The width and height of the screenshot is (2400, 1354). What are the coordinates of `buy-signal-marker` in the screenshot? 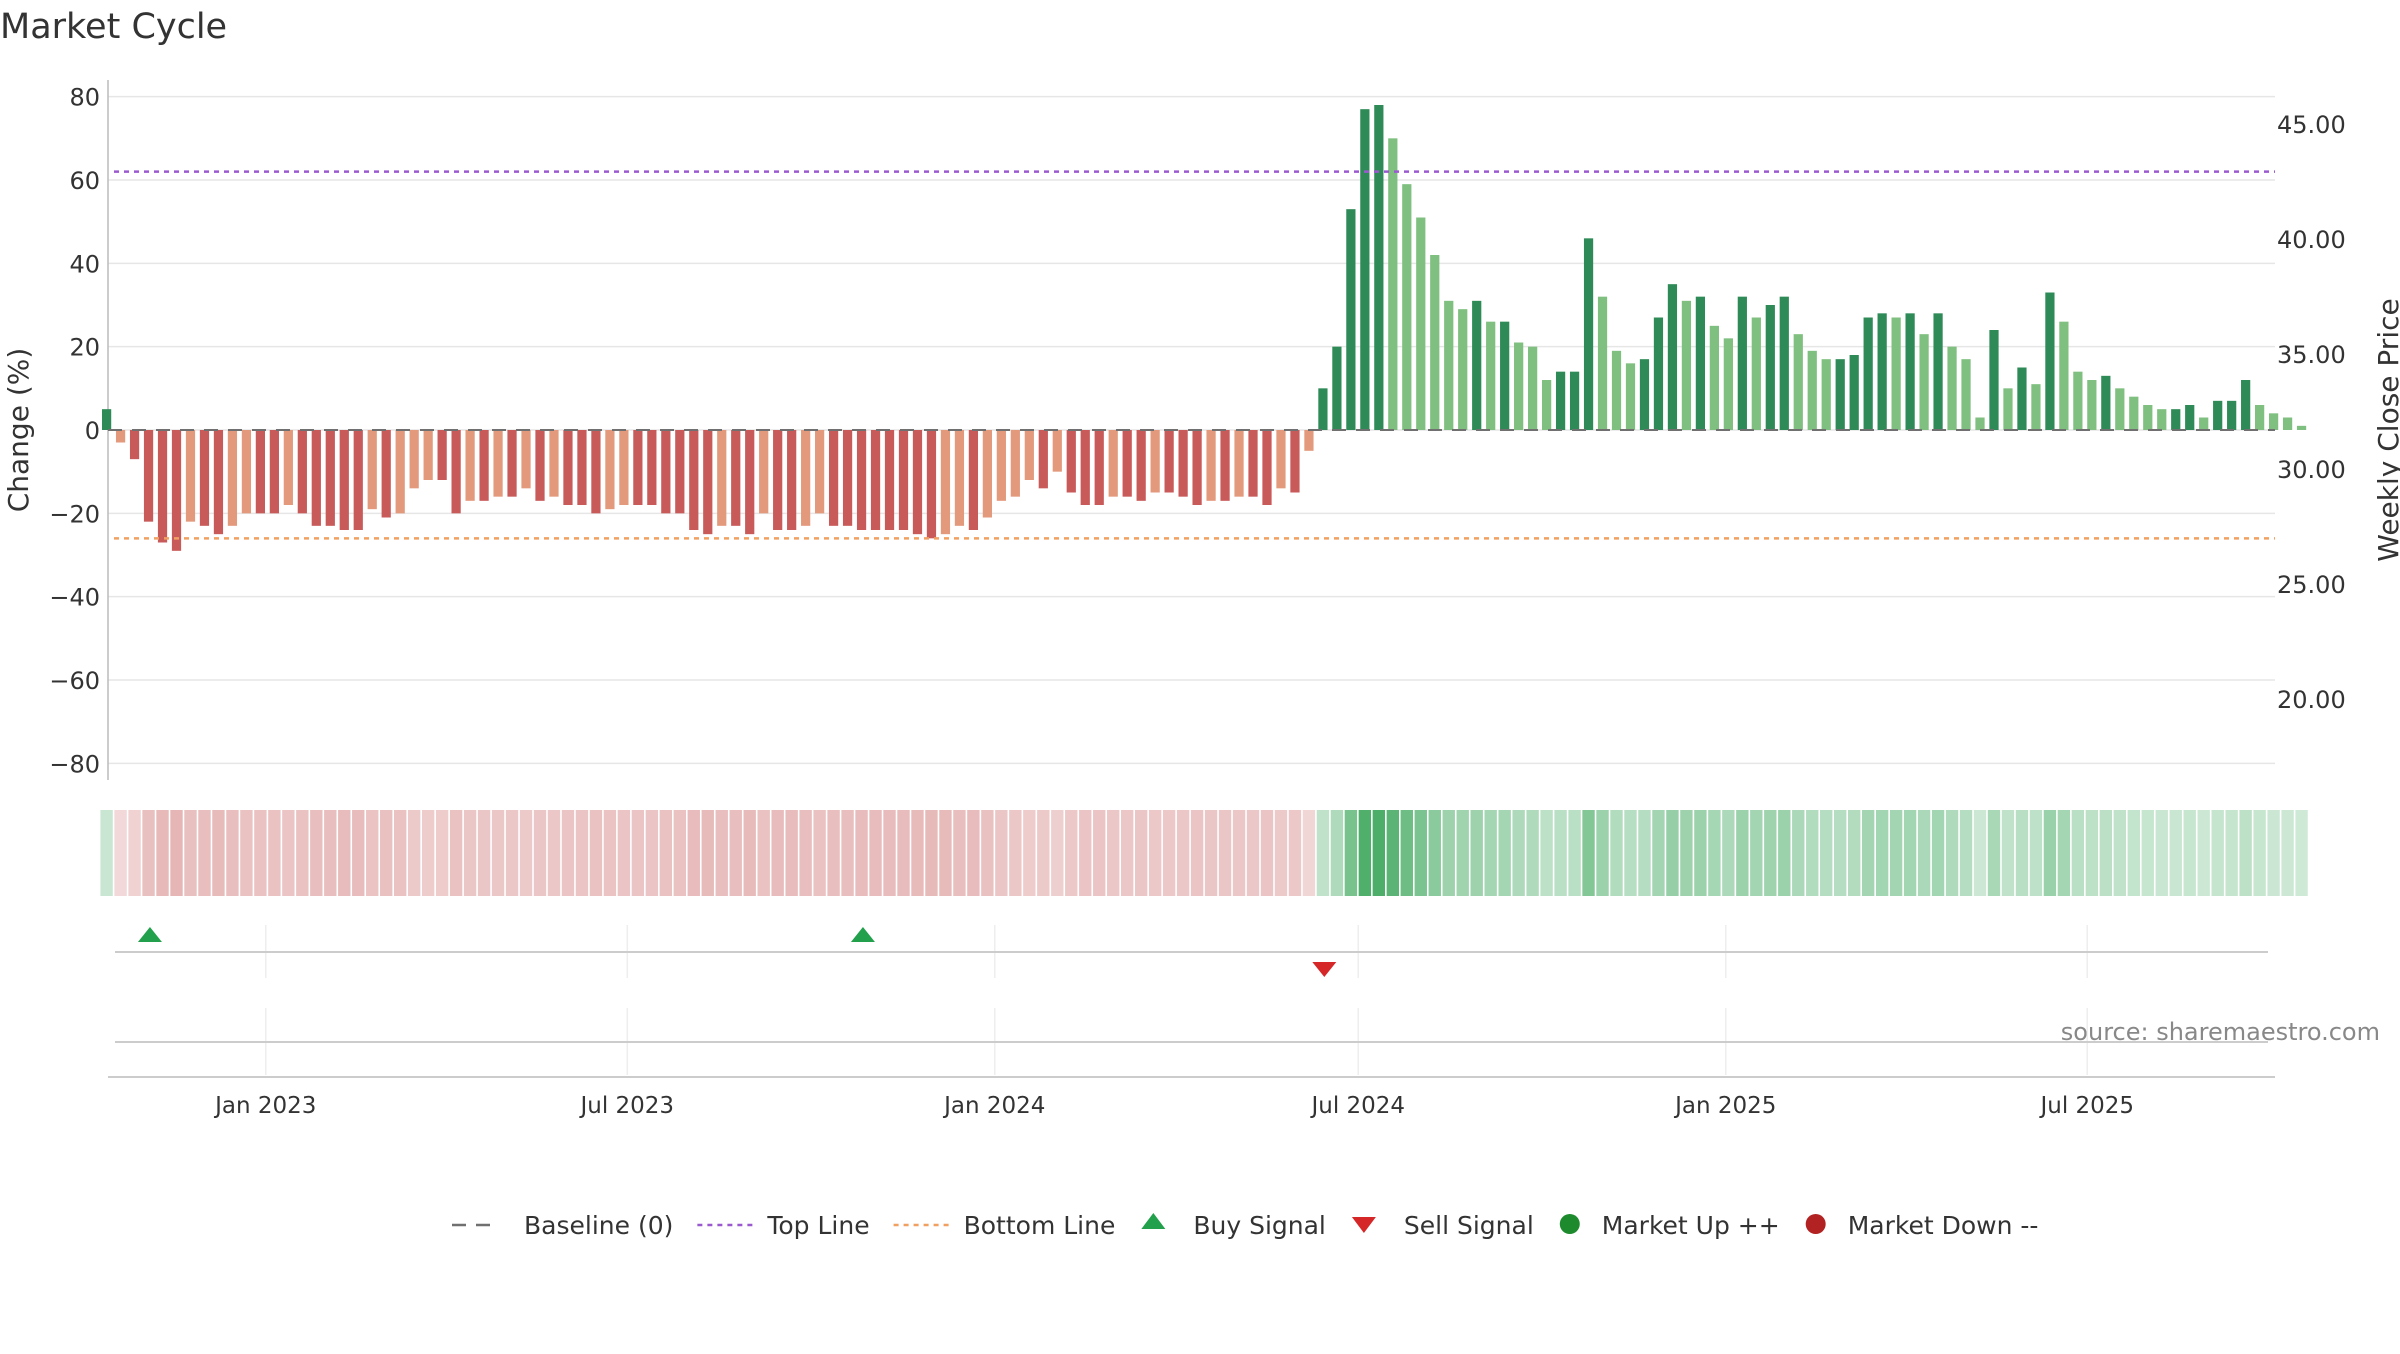 It's located at (149, 934).